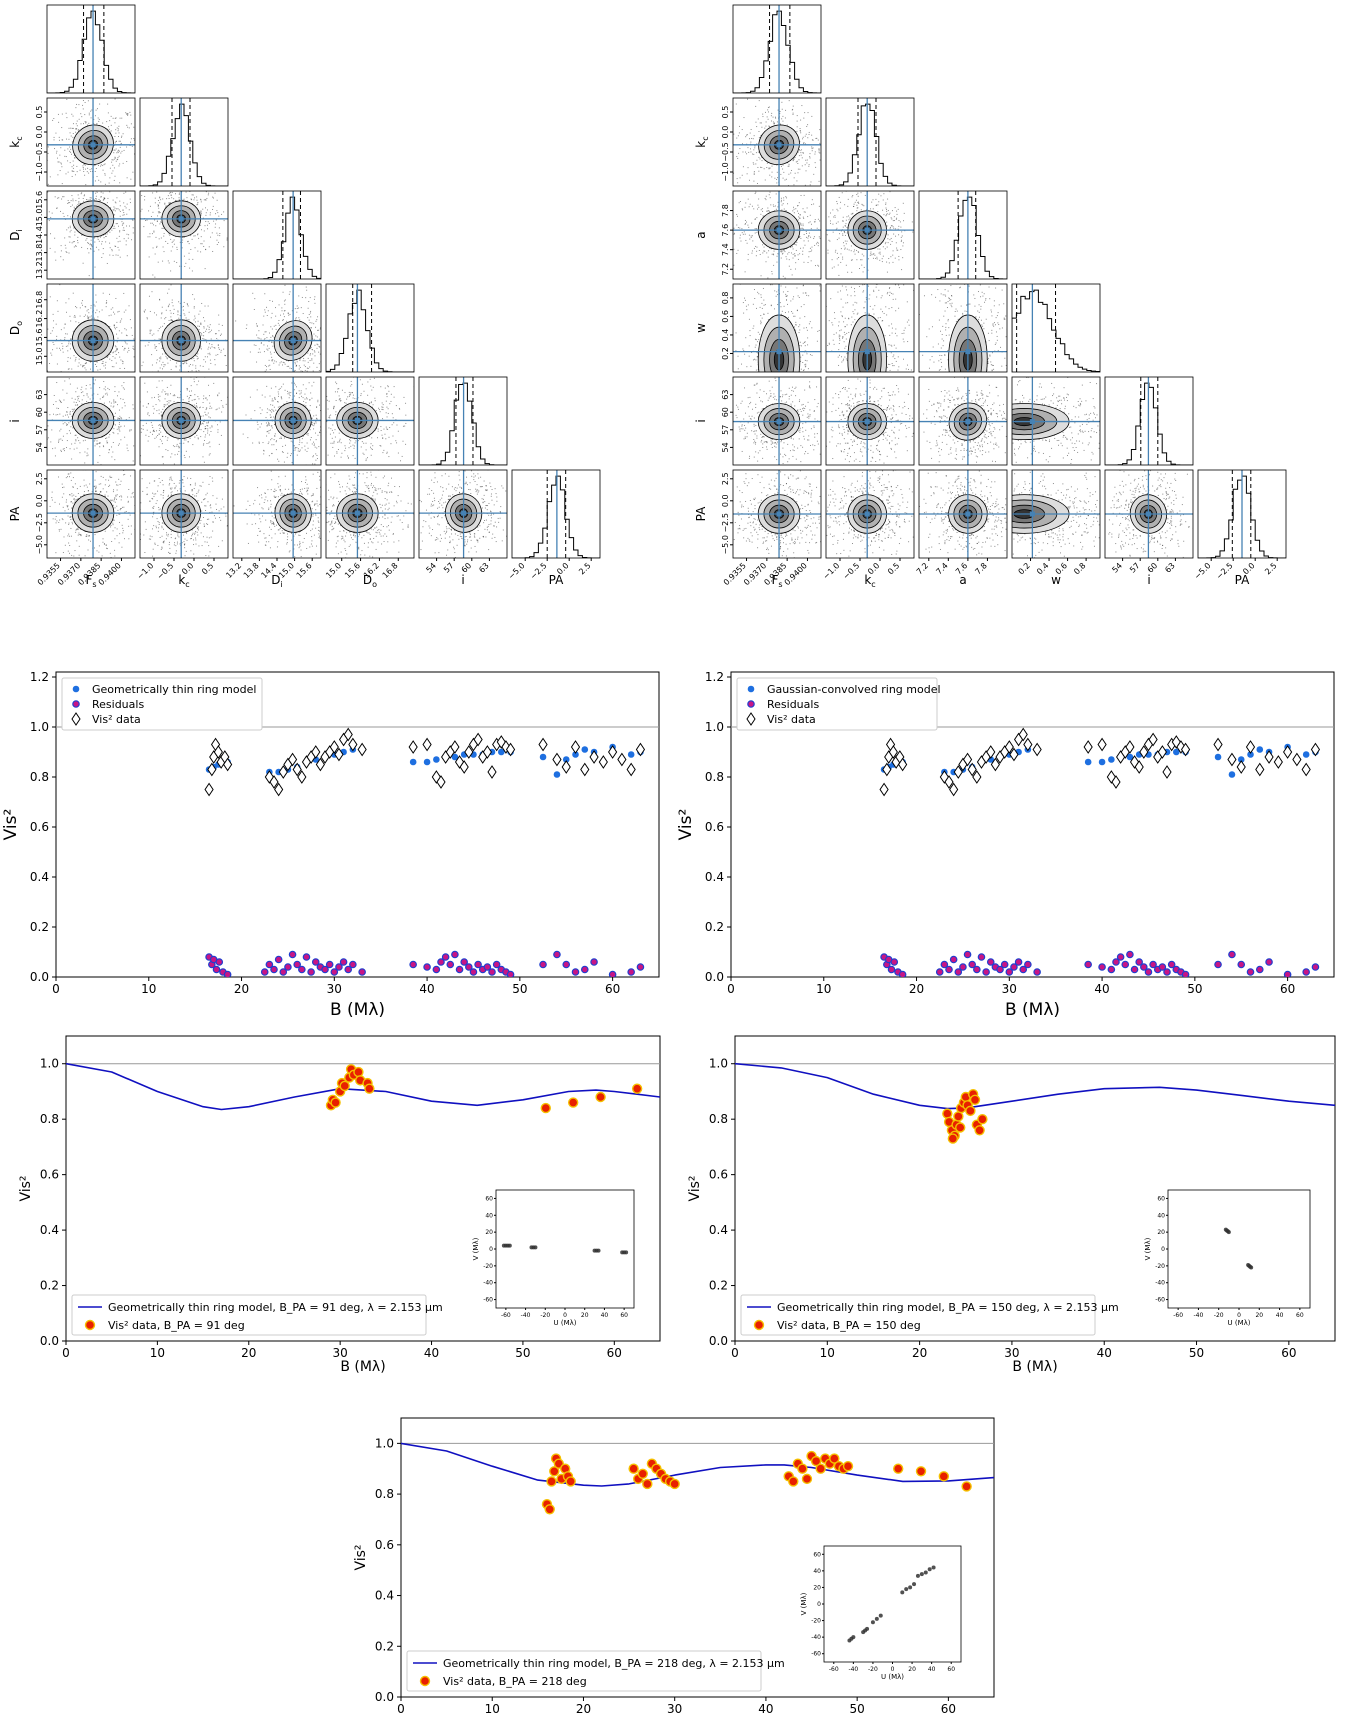  Describe the element at coordinates (583, 1708) in the screenshot. I see `tick-label: 20` at that location.